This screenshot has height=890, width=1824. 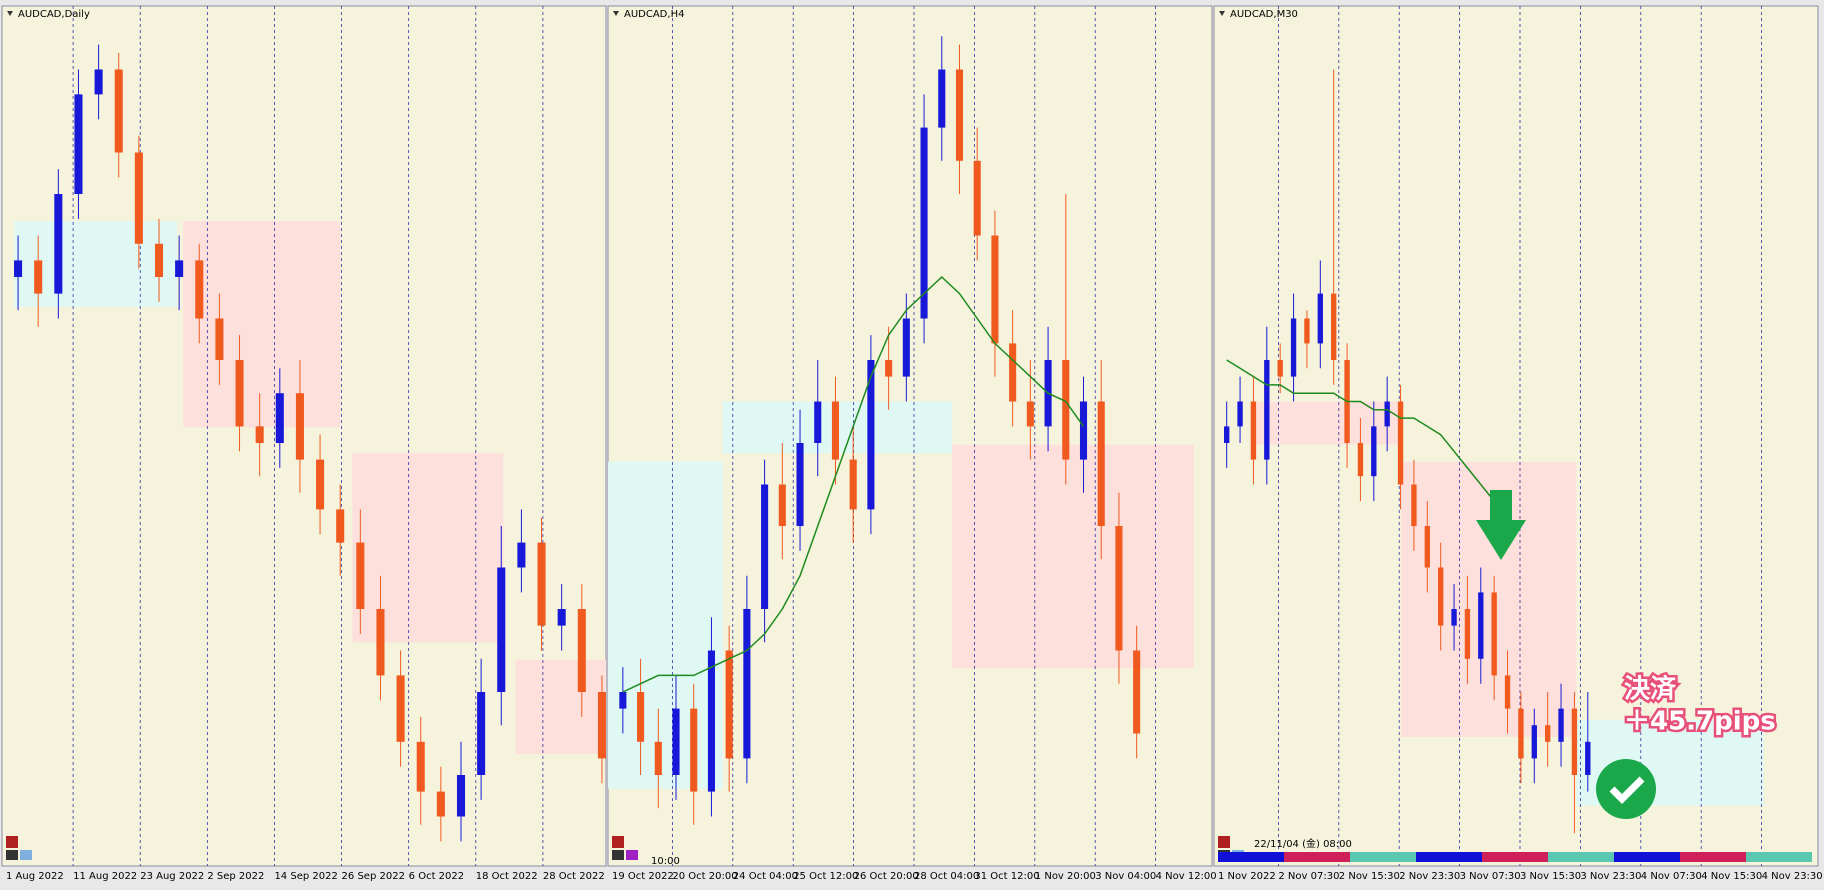 I want to click on x-tick-label: 1 Nov 20:00, so click(x=1065, y=876).